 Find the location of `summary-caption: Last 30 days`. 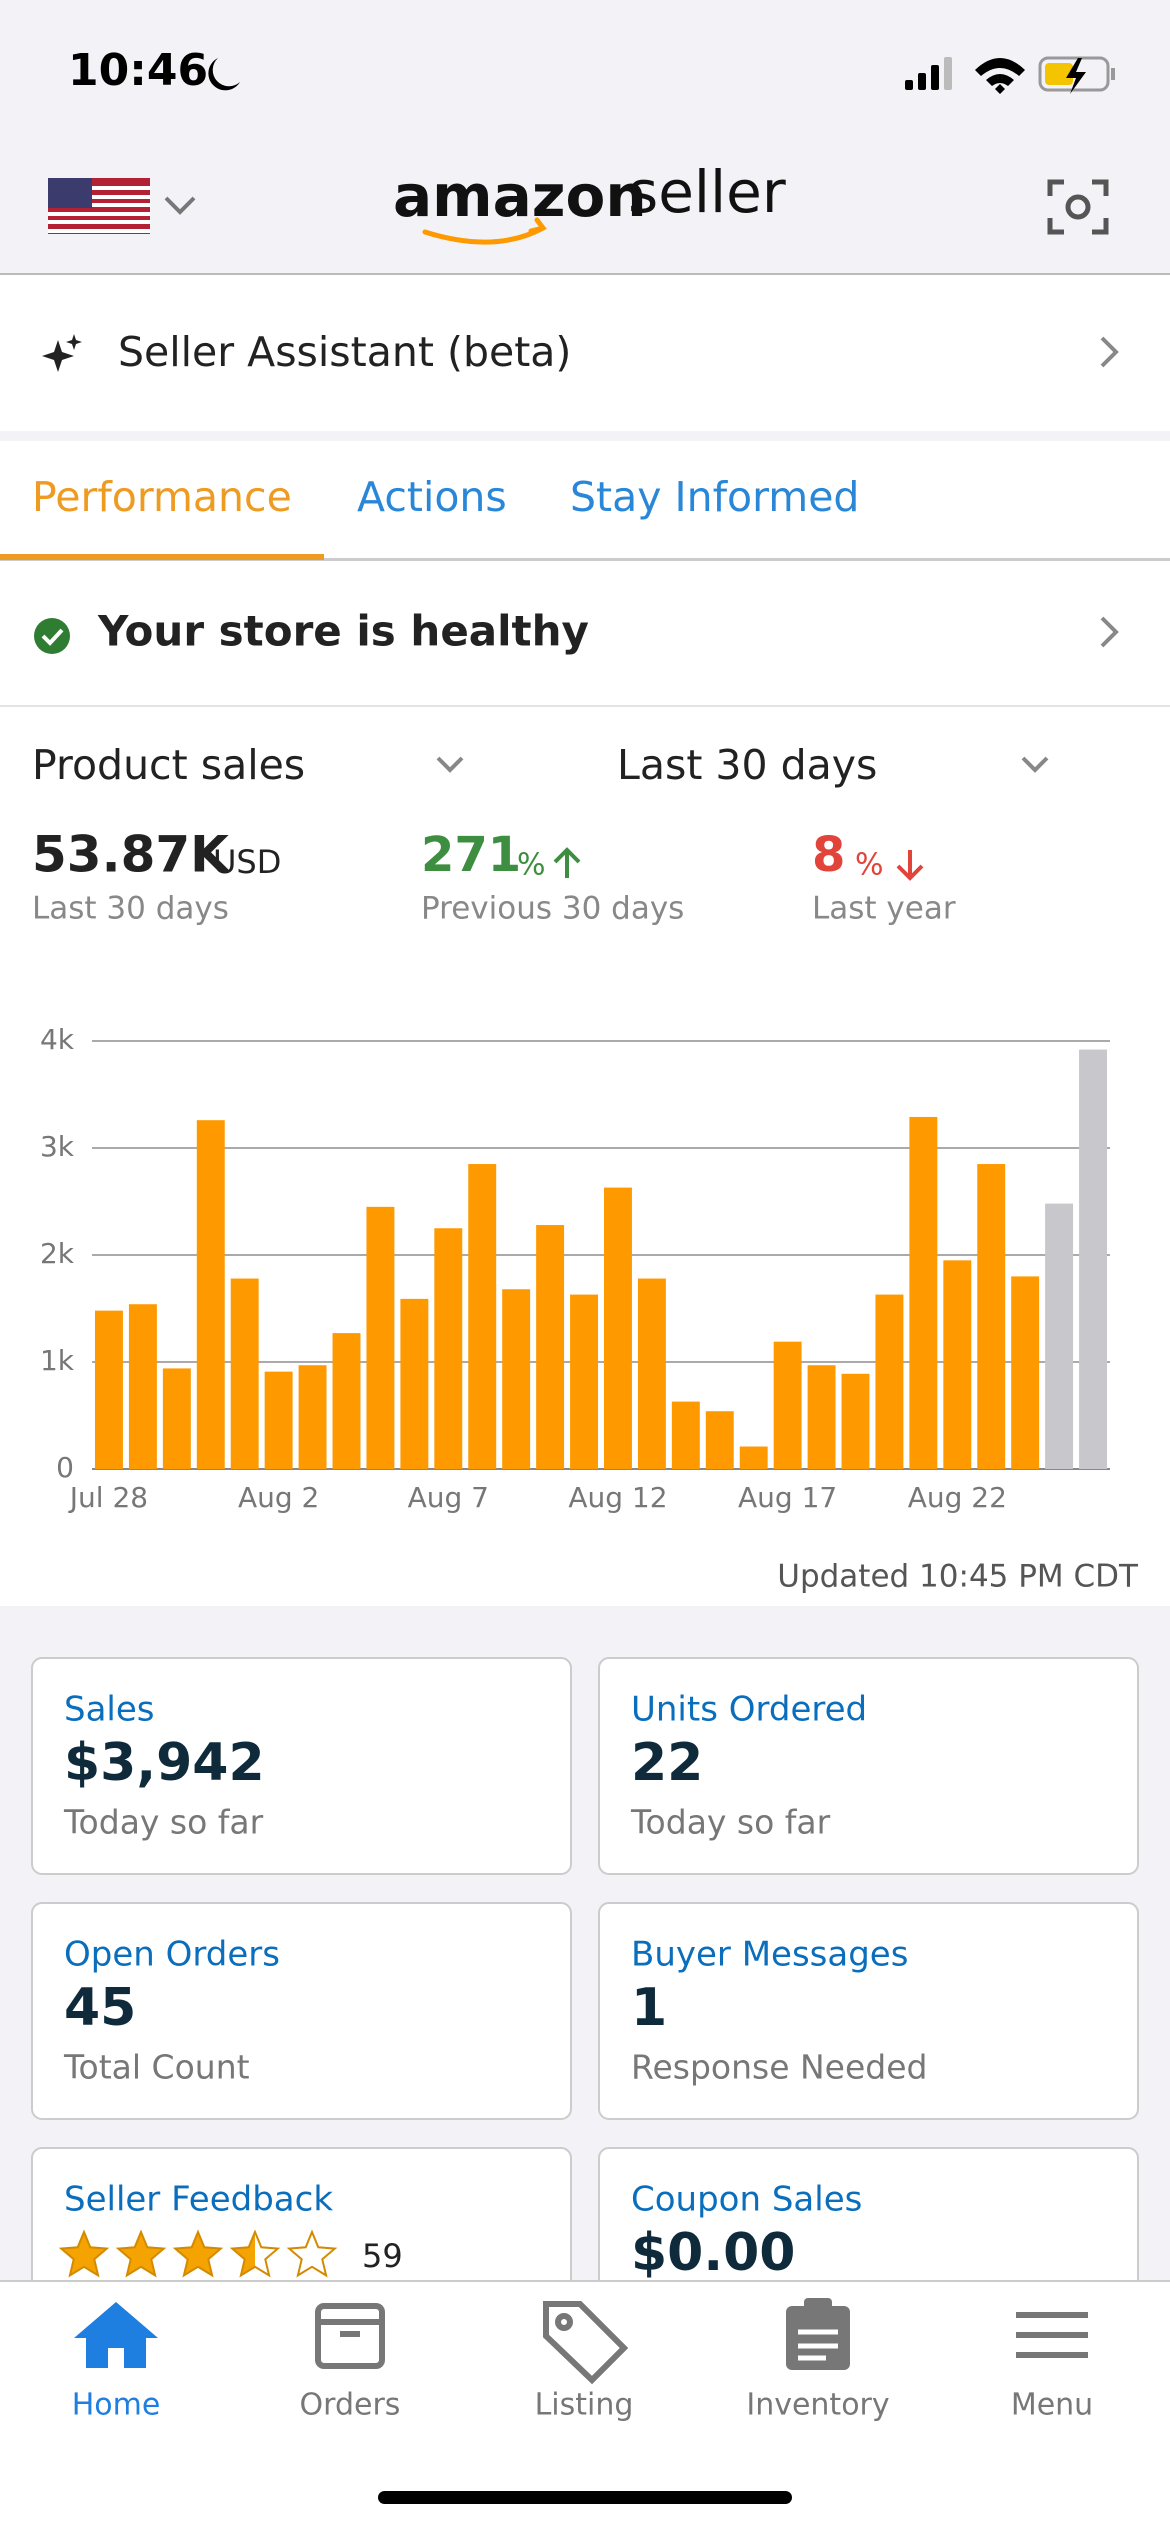

summary-caption: Last 30 days is located at coordinates (130, 909).